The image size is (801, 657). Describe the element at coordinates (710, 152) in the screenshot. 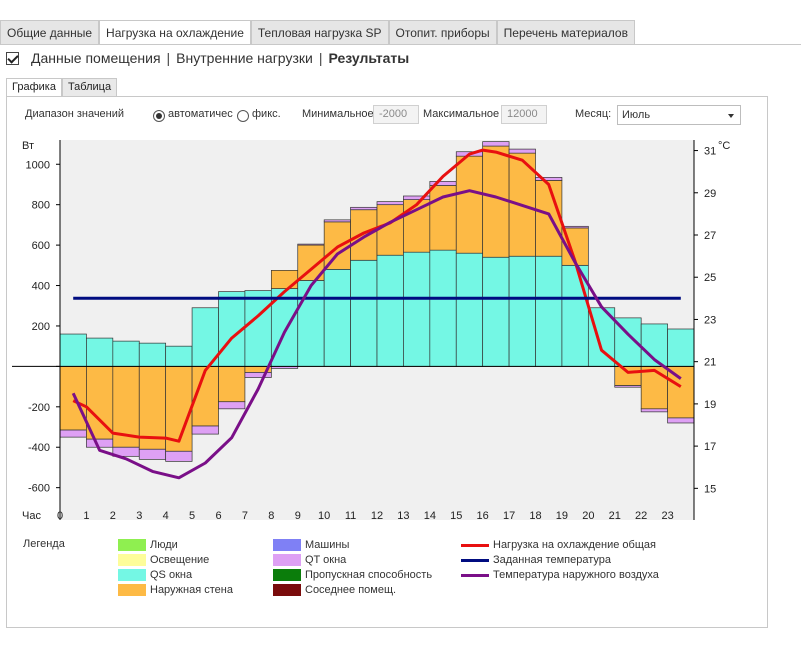

I see `y2-tick-label: 31` at that location.